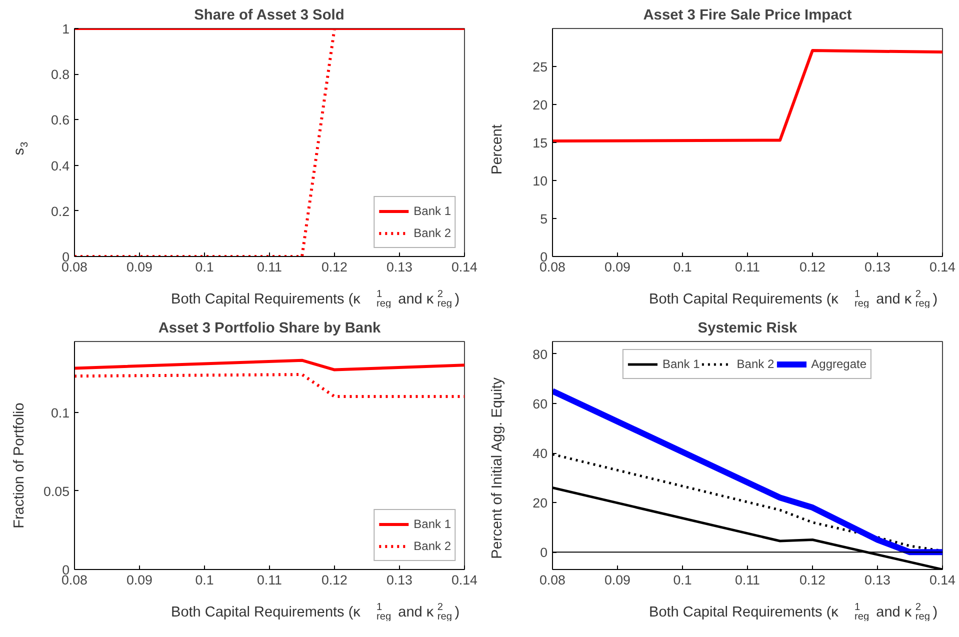 Image resolution: width=959 pixels, height=637 pixels. I want to click on chart-title: Share of Asset 3 Sold, so click(269, 16).